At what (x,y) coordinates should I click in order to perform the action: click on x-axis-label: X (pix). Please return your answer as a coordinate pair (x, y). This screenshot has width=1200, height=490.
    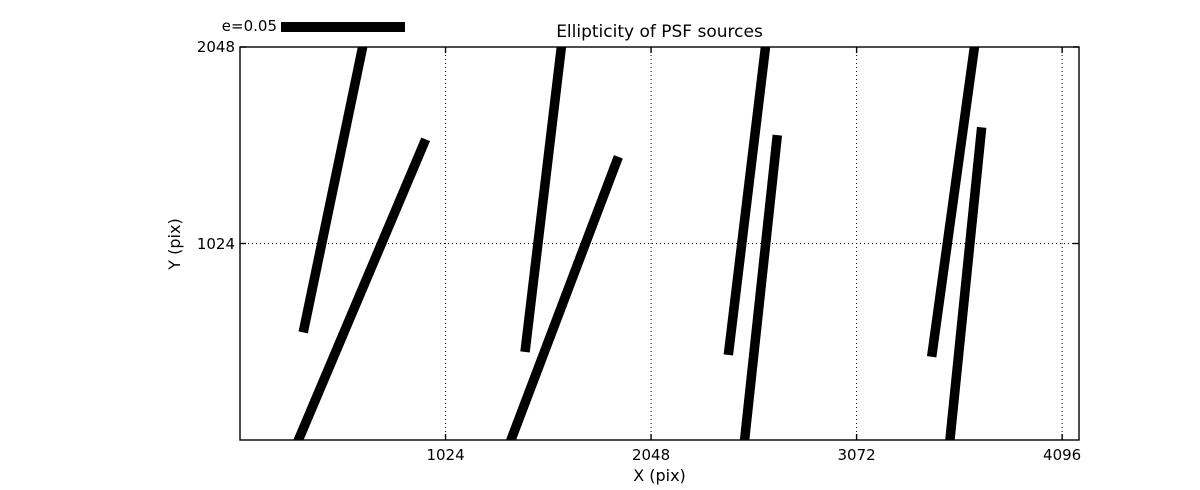
    Looking at the image, I should click on (659, 475).